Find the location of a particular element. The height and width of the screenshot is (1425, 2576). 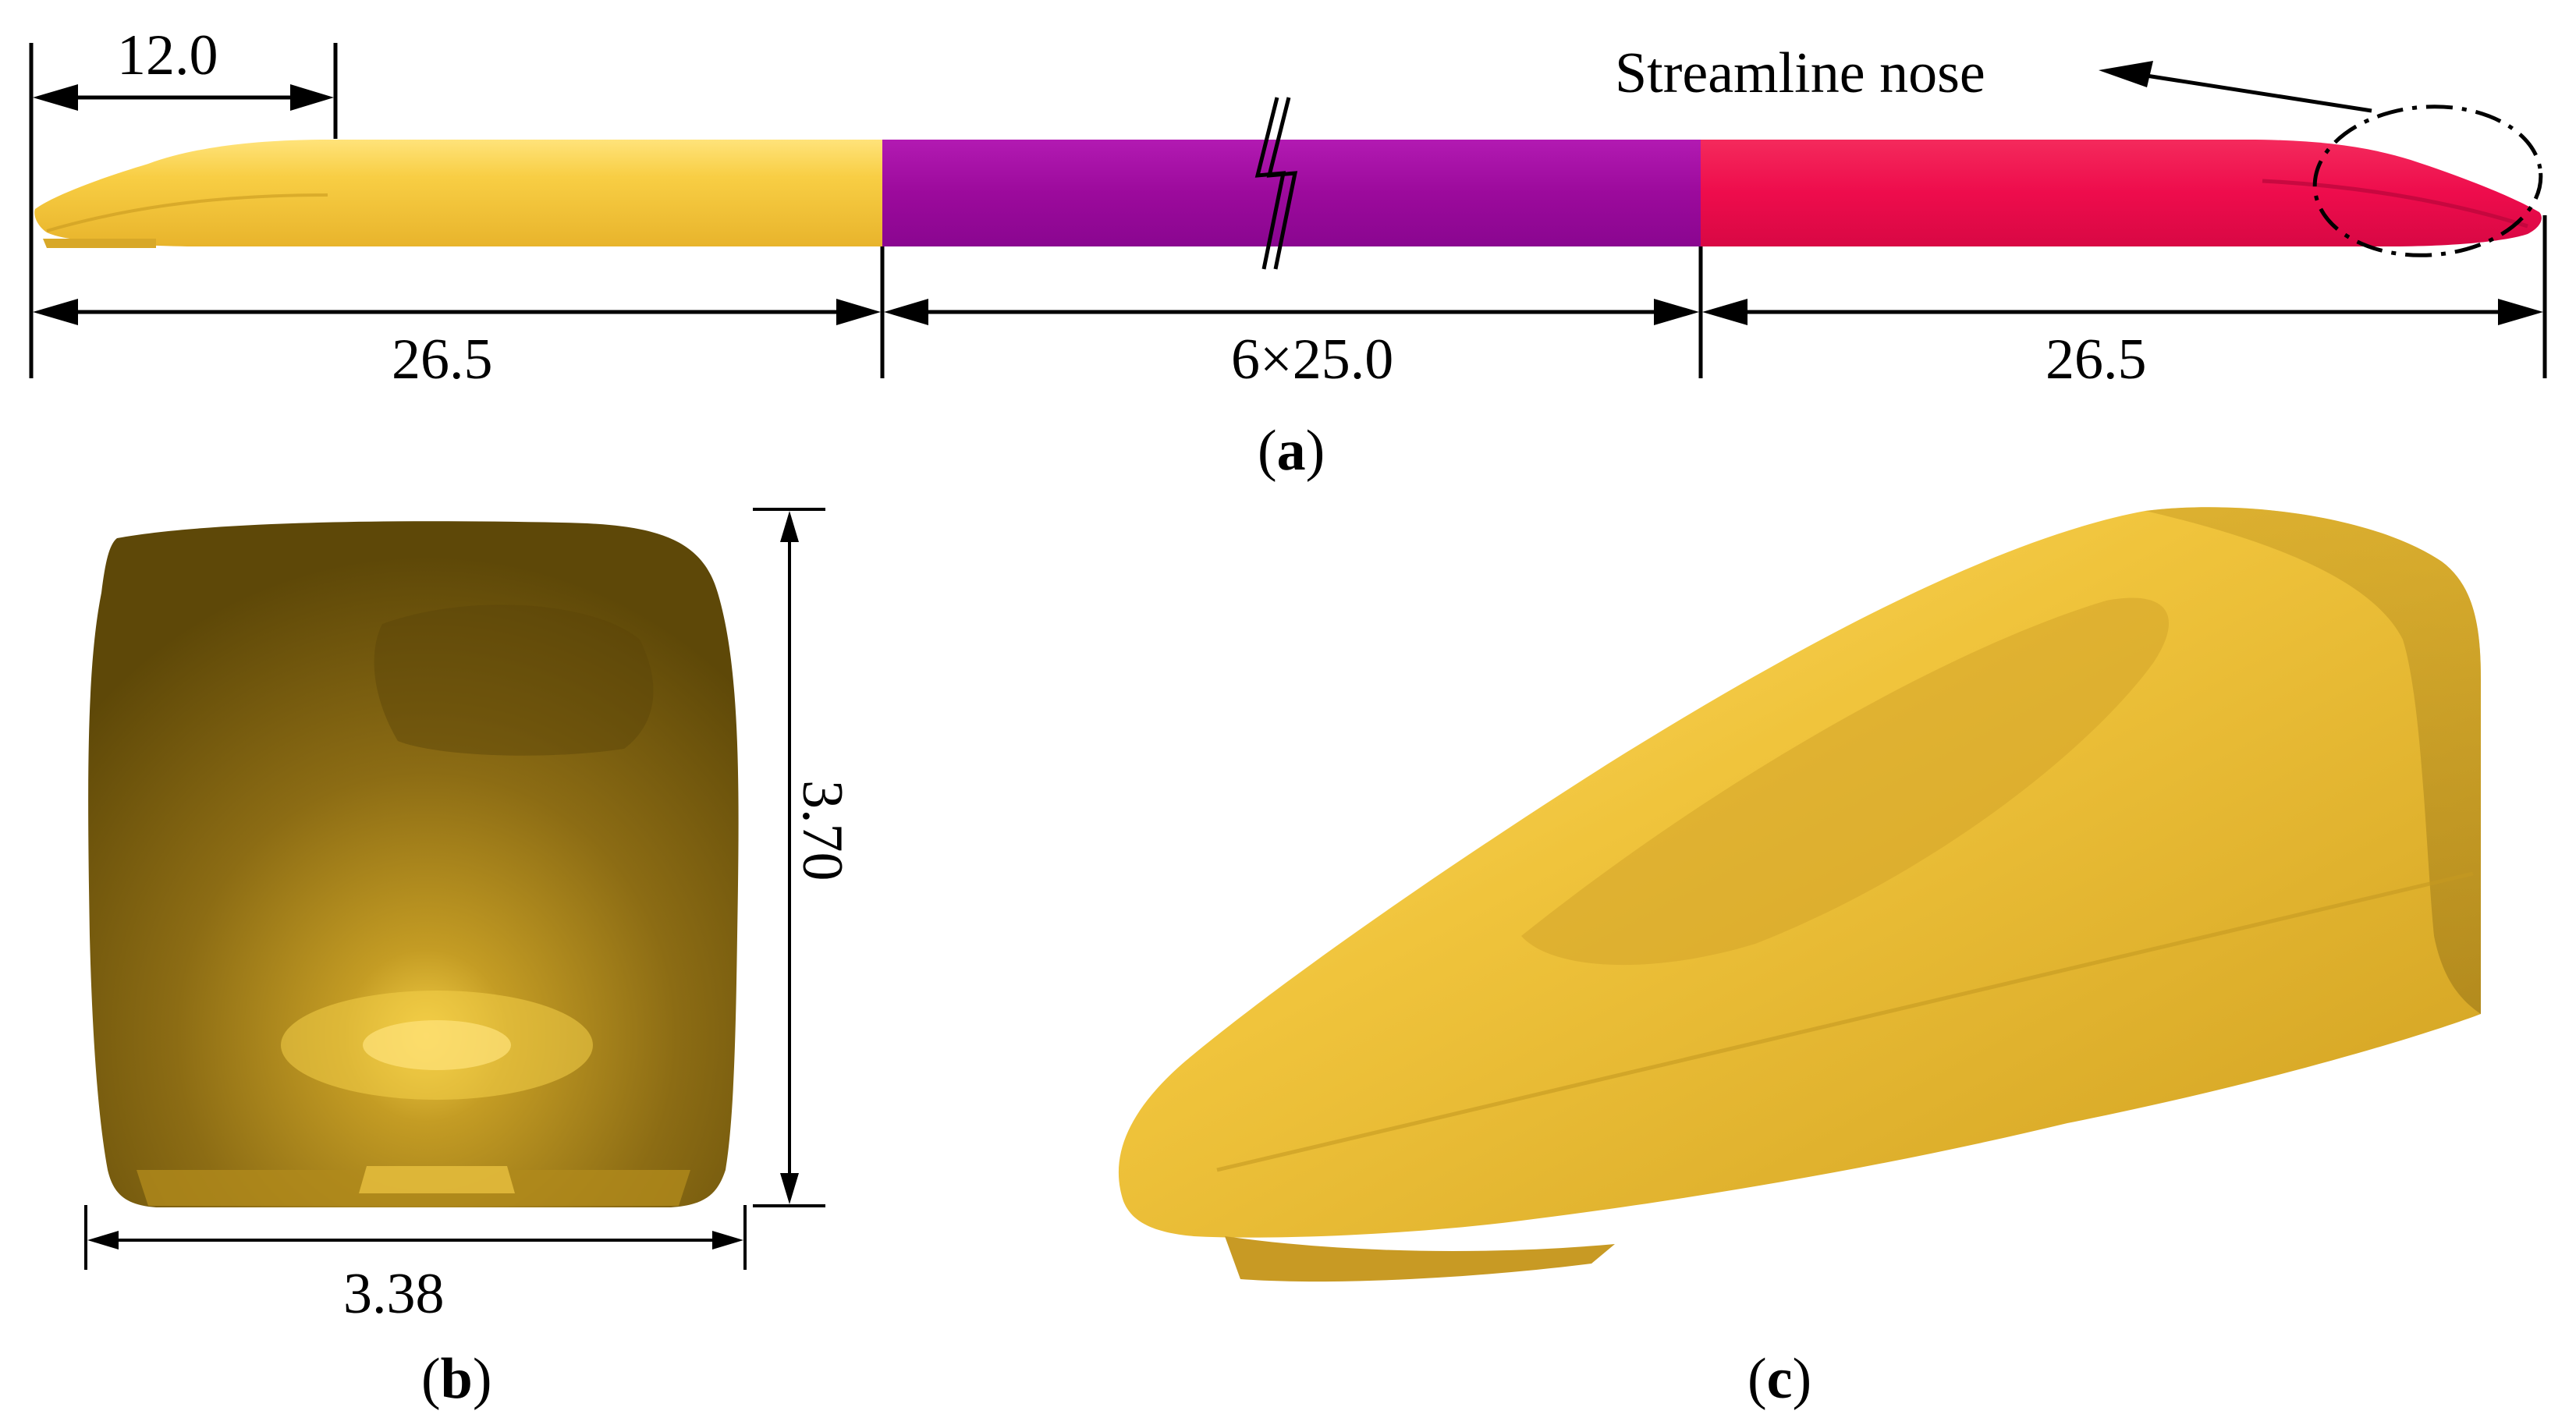

nose-3d-crease is located at coordinates (1845, 1021).